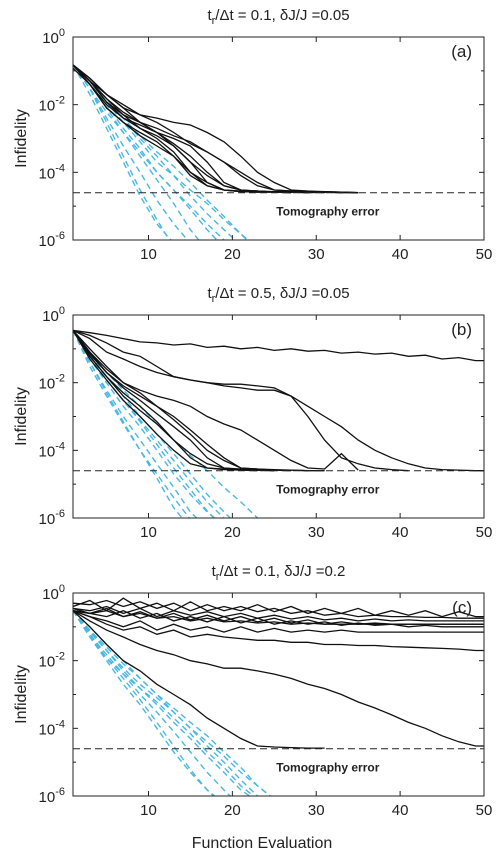 The width and height of the screenshot is (498, 858). Describe the element at coordinates (461, 51) in the screenshot. I see `panel-label: (a)` at that location.